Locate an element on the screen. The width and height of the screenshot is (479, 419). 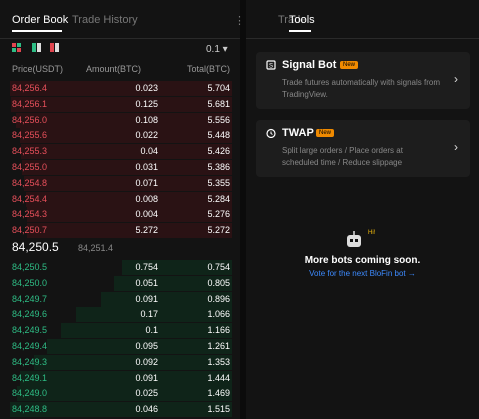
svg-text: S is located at coordinates (271, 67).